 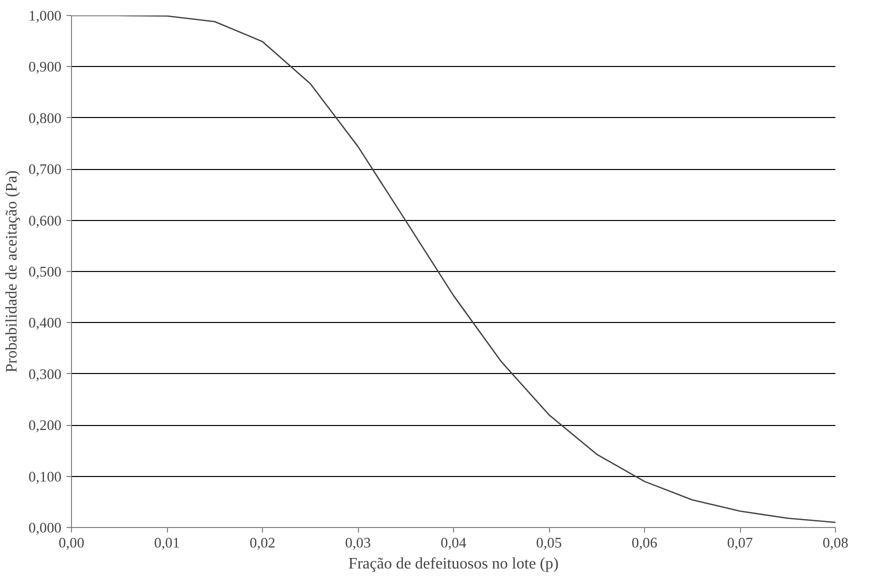 I want to click on y-tick-label: 0,900, so click(x=45, y=68).